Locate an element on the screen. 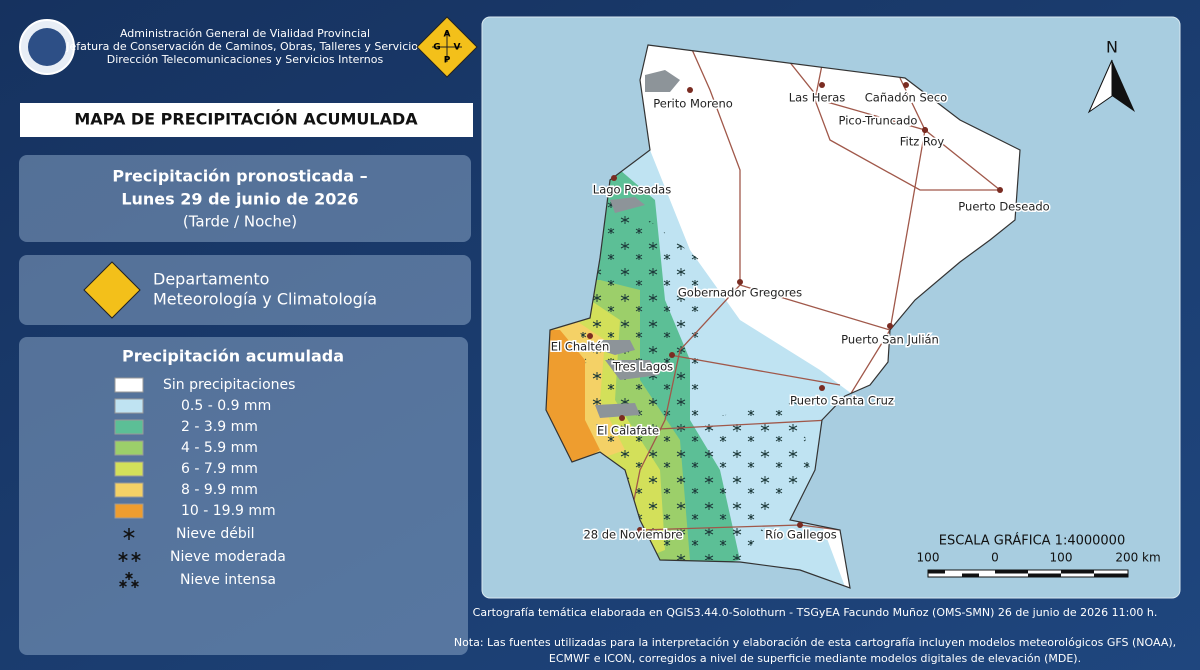 This screenshot has height=670, width=1200. legend-label: Nieve intensa is located at coordinates (228, 580).